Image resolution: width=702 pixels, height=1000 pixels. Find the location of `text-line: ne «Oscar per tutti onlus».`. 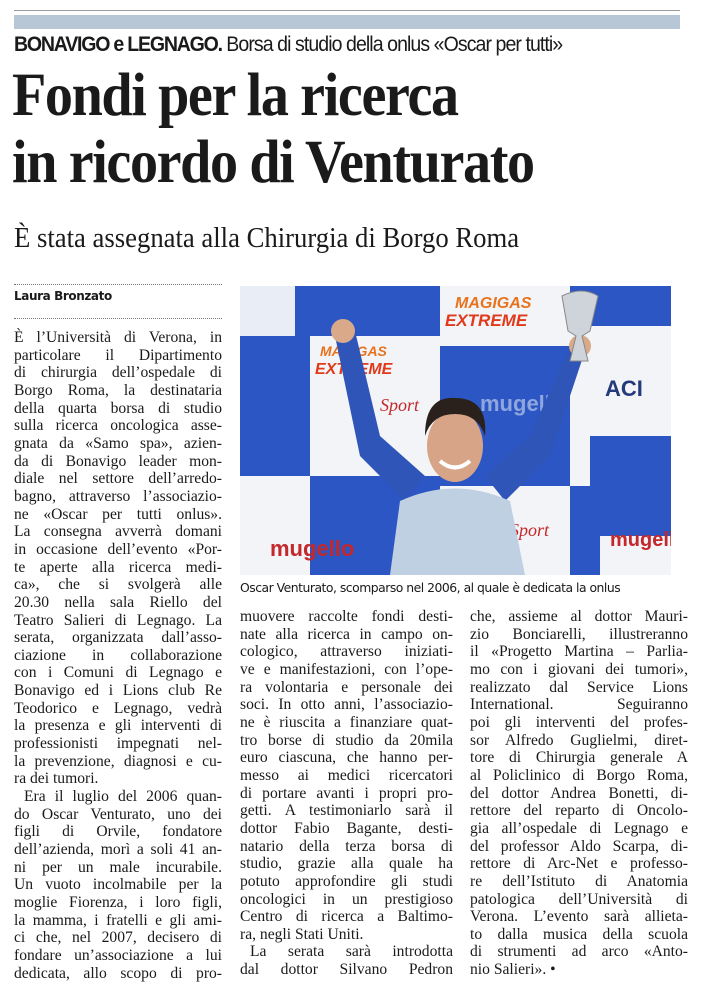

text-line: ne «Oscar per tutti onlus». is located at coordinates (118, 514).